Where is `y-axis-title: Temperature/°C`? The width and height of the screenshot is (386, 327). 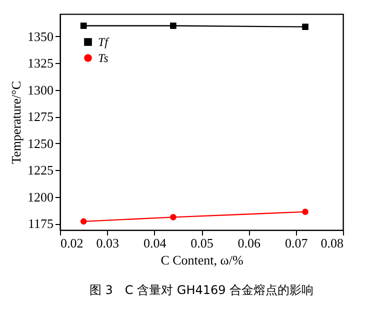
y-axis-title: Temperature/°C is located at coordinates (16, 122).